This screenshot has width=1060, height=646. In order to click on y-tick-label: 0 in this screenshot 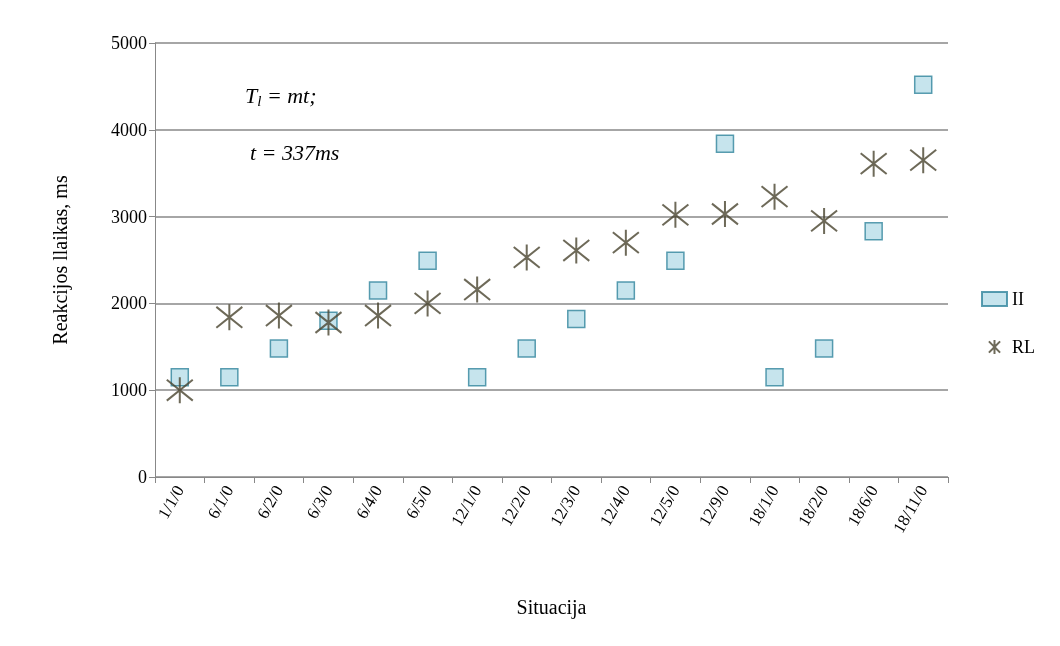, I will do `click(142, 477)`.